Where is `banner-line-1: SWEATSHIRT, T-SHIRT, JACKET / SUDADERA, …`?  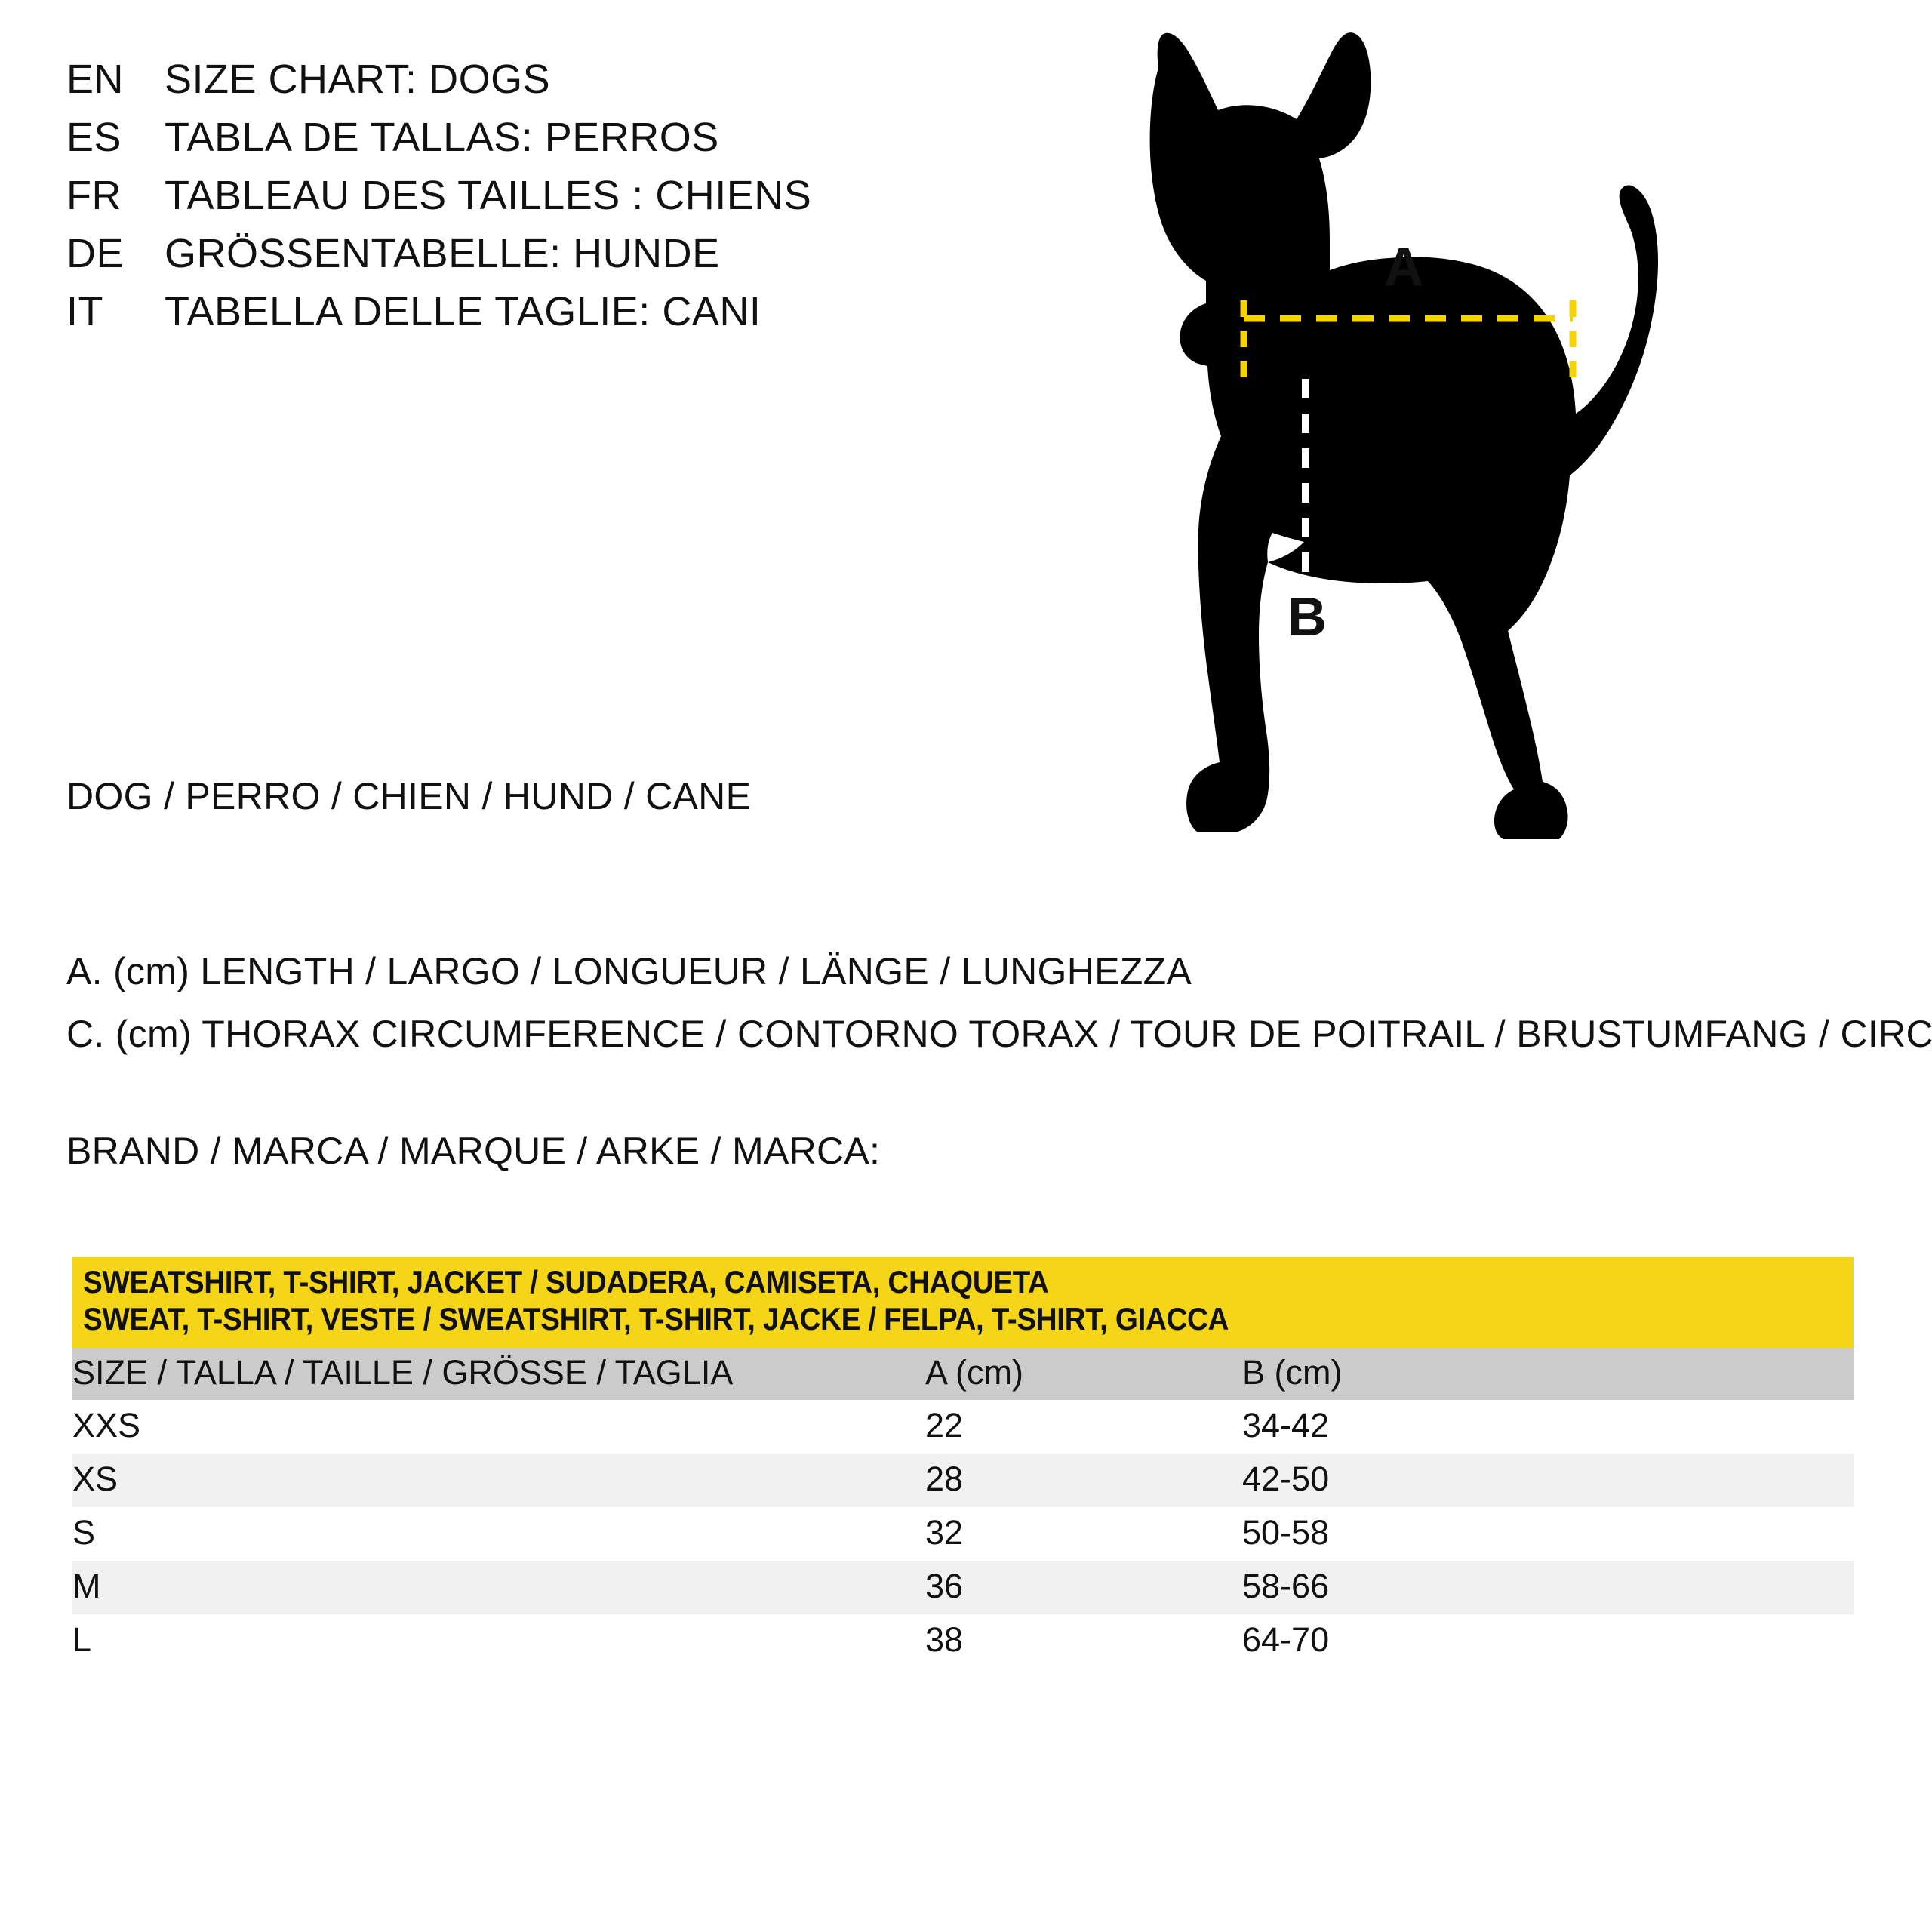 banner-line-1: SWEATSHIRT, T-SHIRT, JACKET / SUDADERA, … is located at coordinates (566, 1282).